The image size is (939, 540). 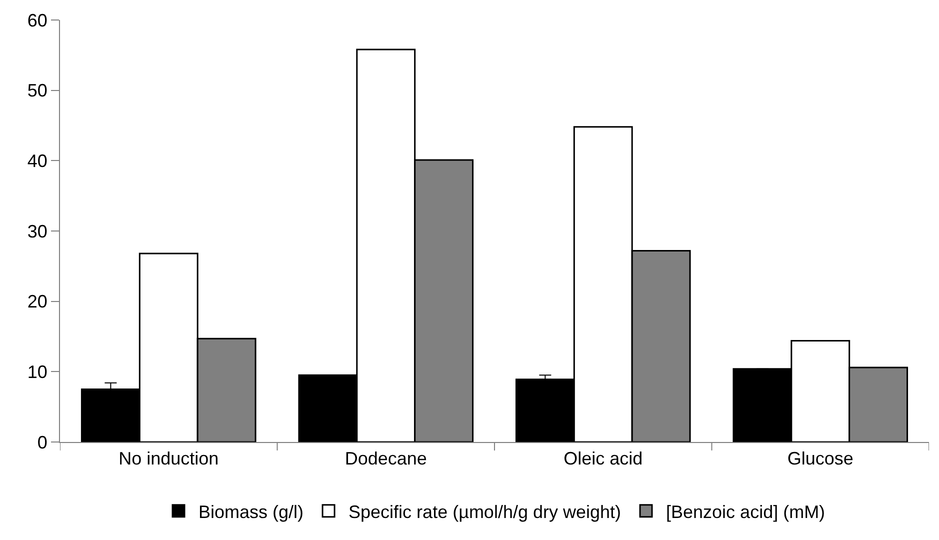 What do you see at coordinates (37, 160) in the screenshot?
I see `y-tick-label: 40` at bounding box center [37, 160].